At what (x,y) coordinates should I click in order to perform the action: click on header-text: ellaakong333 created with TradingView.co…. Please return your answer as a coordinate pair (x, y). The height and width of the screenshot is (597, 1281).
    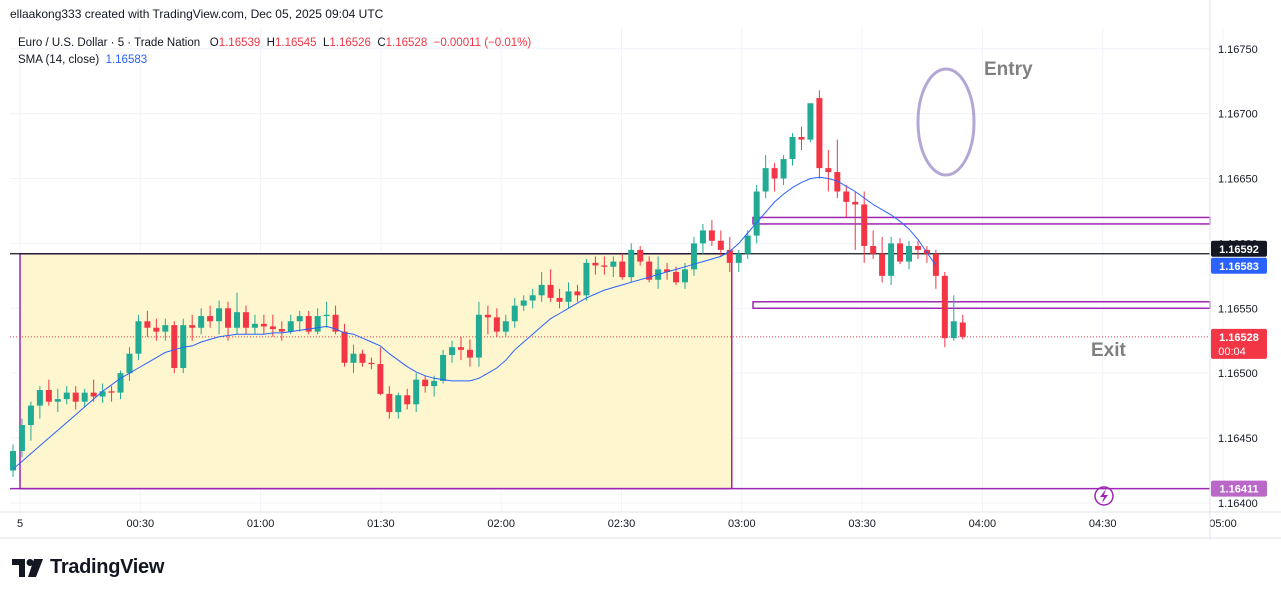
    Looking at the image, I should click on (197, 14).